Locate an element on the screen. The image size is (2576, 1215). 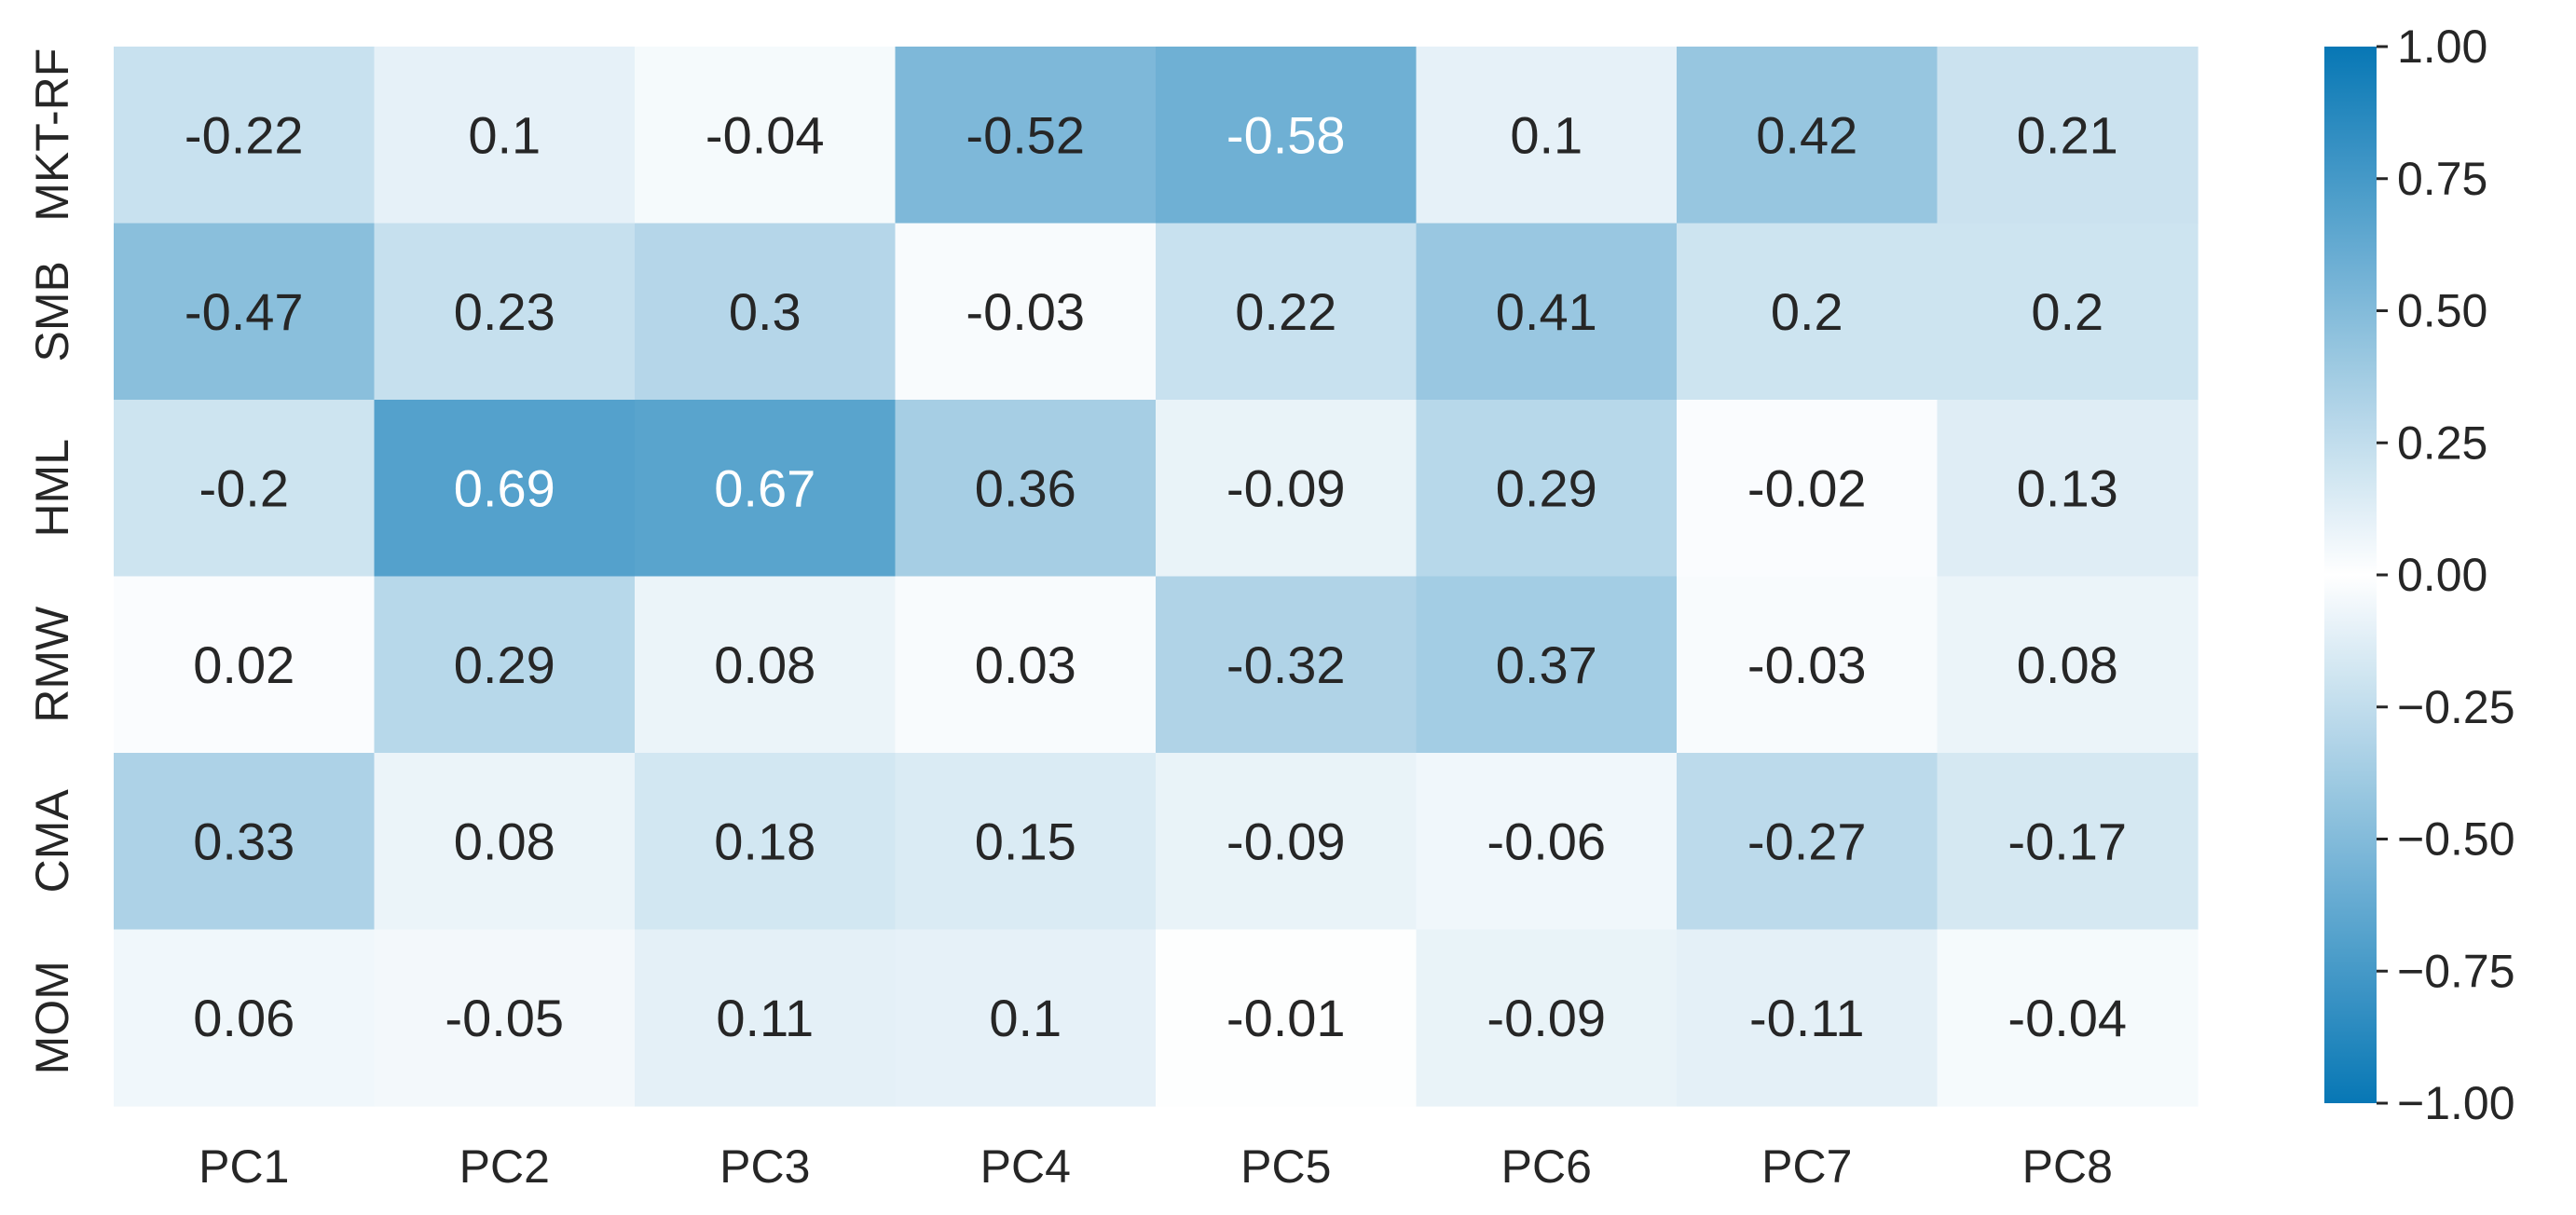
cell-value-label: 0.36 is located at coordinates (1025, 488).